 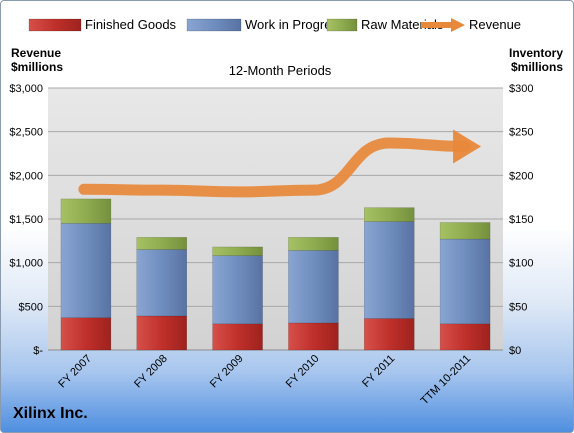 I want to click on legend-label-raw-materials: Raw Materials, so click(x=402, y=24).